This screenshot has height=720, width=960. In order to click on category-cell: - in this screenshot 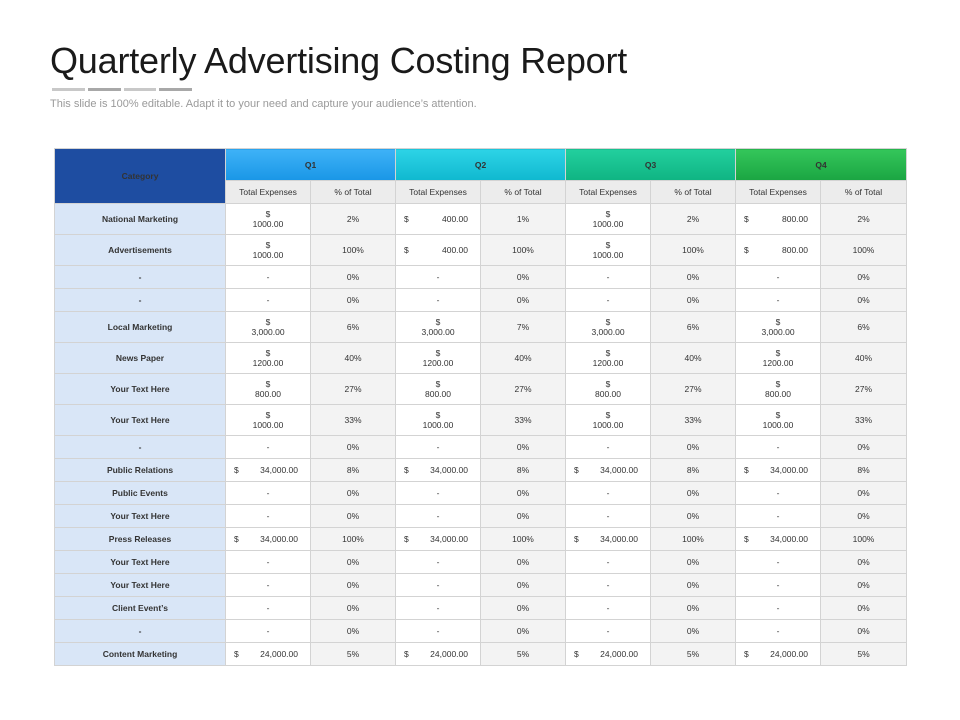, I will do `click(140, 631)`.